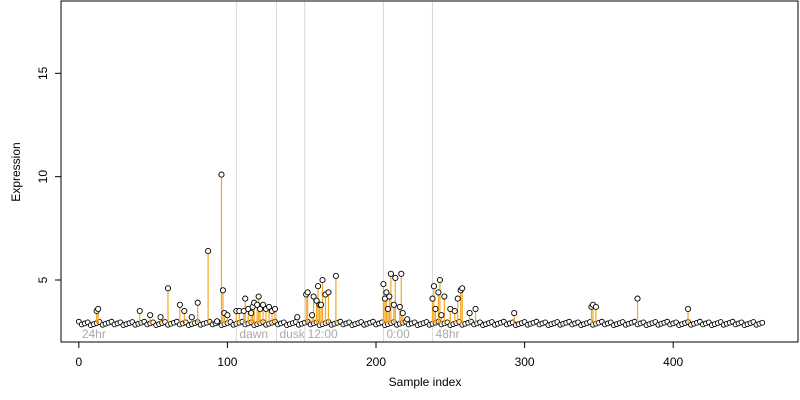 The image size is (800, 400). Describe the element at coordinates (398, 334) in the screenshot. I see `region-label: 0:00` at that location.